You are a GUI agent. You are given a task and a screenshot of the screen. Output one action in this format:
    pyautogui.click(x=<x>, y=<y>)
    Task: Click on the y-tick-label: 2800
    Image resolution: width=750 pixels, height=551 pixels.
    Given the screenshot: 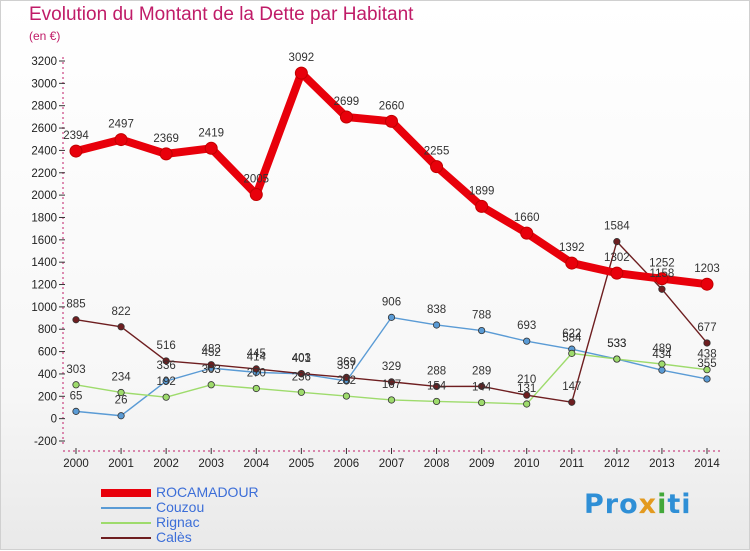 What is the action you would take?
    pyautogui.click(x=44, y=107)
    